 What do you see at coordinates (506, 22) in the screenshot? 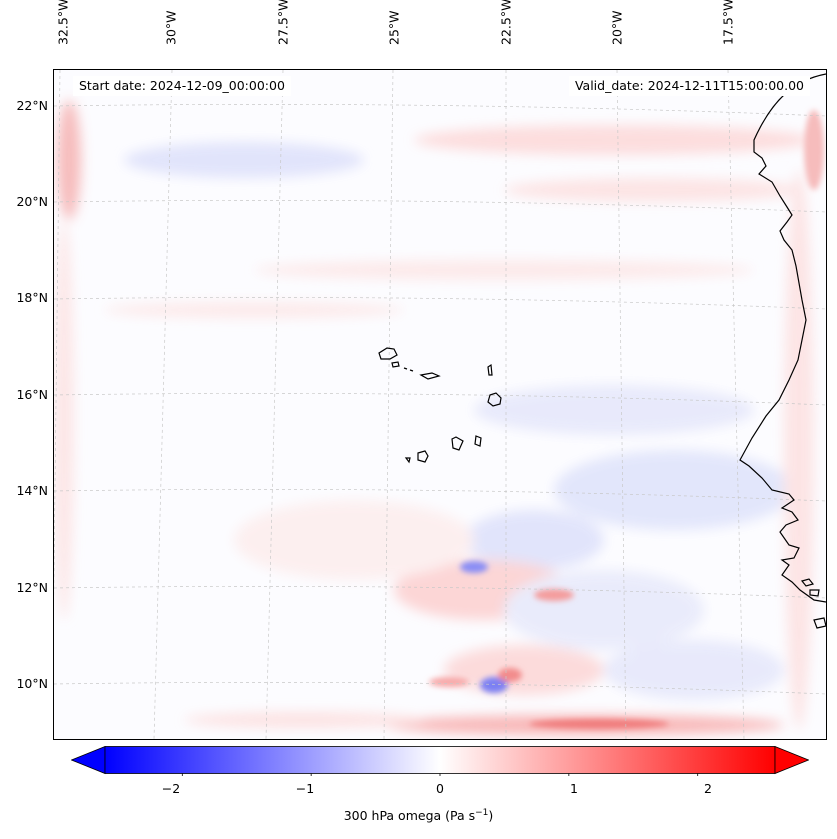
I see `lon-tick-label: 22.5°W` at bounding box center [506, 22].